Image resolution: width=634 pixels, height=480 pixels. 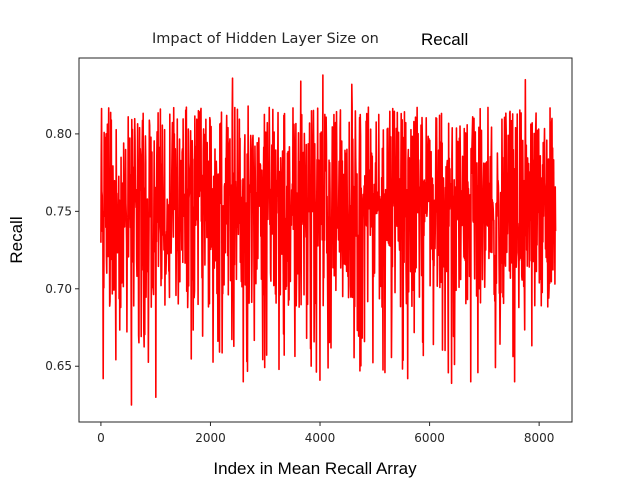 I want to click on x-axis-label: Index in Mean Recall Array, so click(x=315, y=468).